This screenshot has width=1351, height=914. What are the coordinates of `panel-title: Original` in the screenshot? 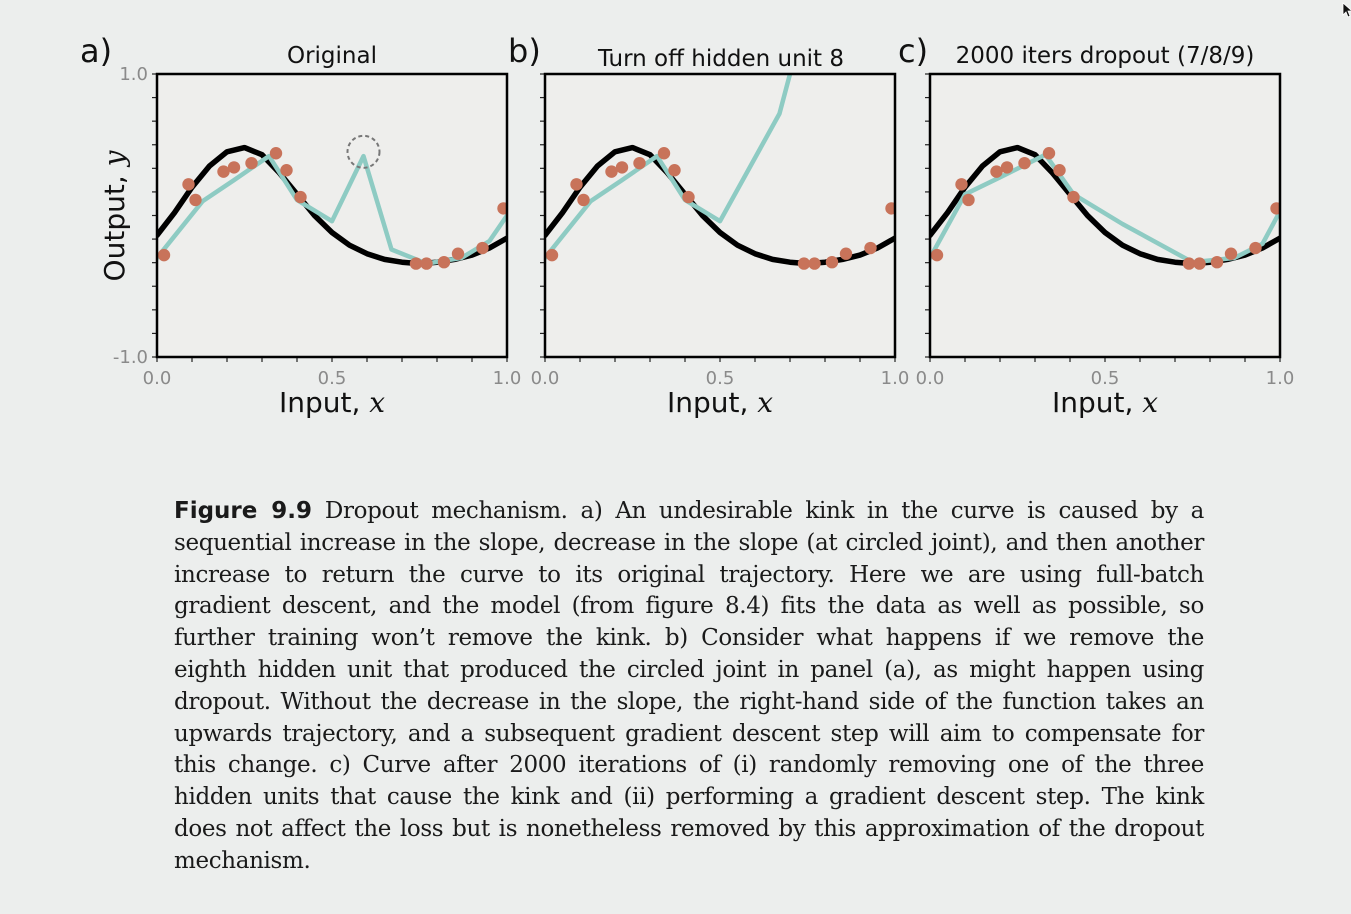 It's located at (332, 56).